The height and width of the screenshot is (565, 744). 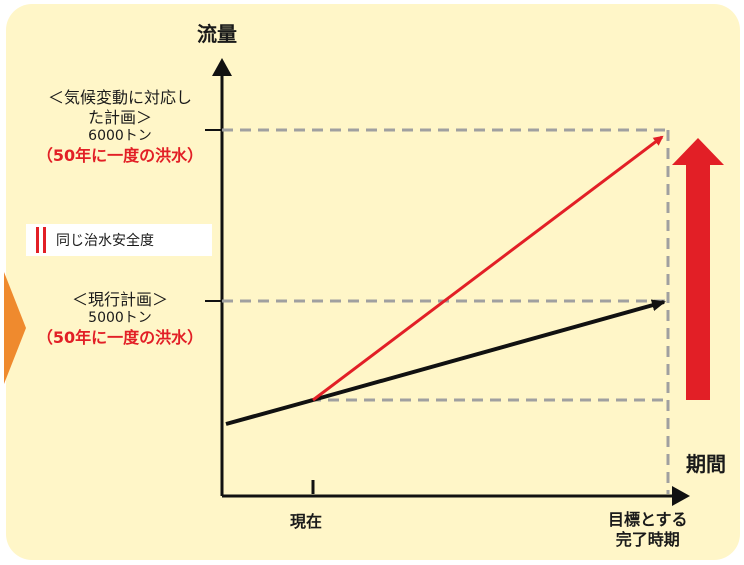 What do you see at coordinates (647, 539) in the screenshot?
I see `x-tick-label-target-line2: 完了時期` at bounding box center [647, 539].